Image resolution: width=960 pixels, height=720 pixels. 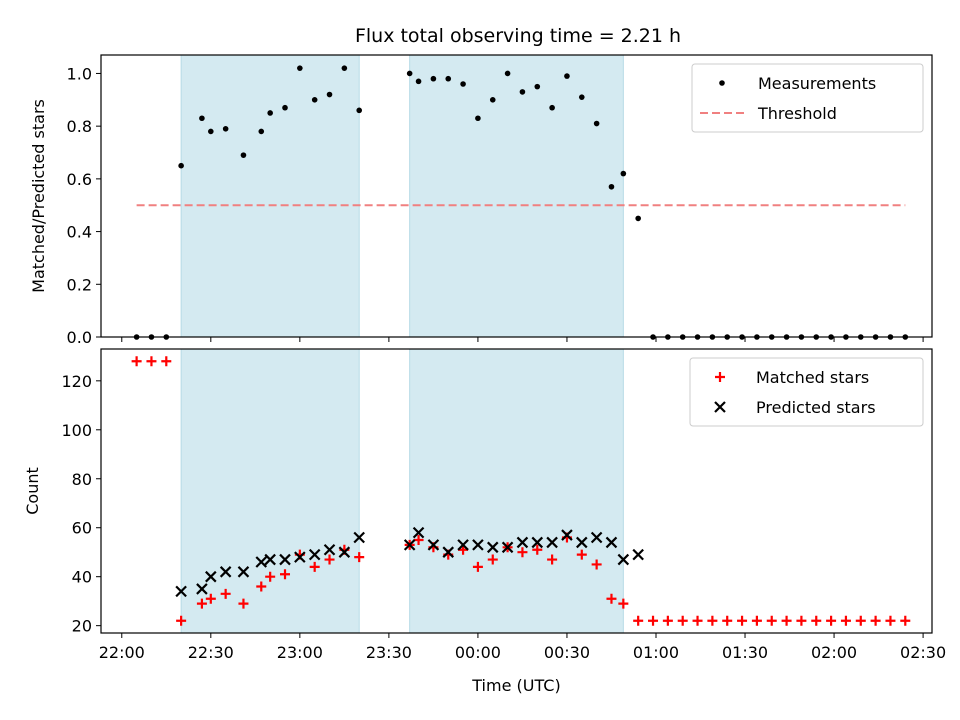 I want to click on x-tick-label: 22:00, so click(x=122, y=652).